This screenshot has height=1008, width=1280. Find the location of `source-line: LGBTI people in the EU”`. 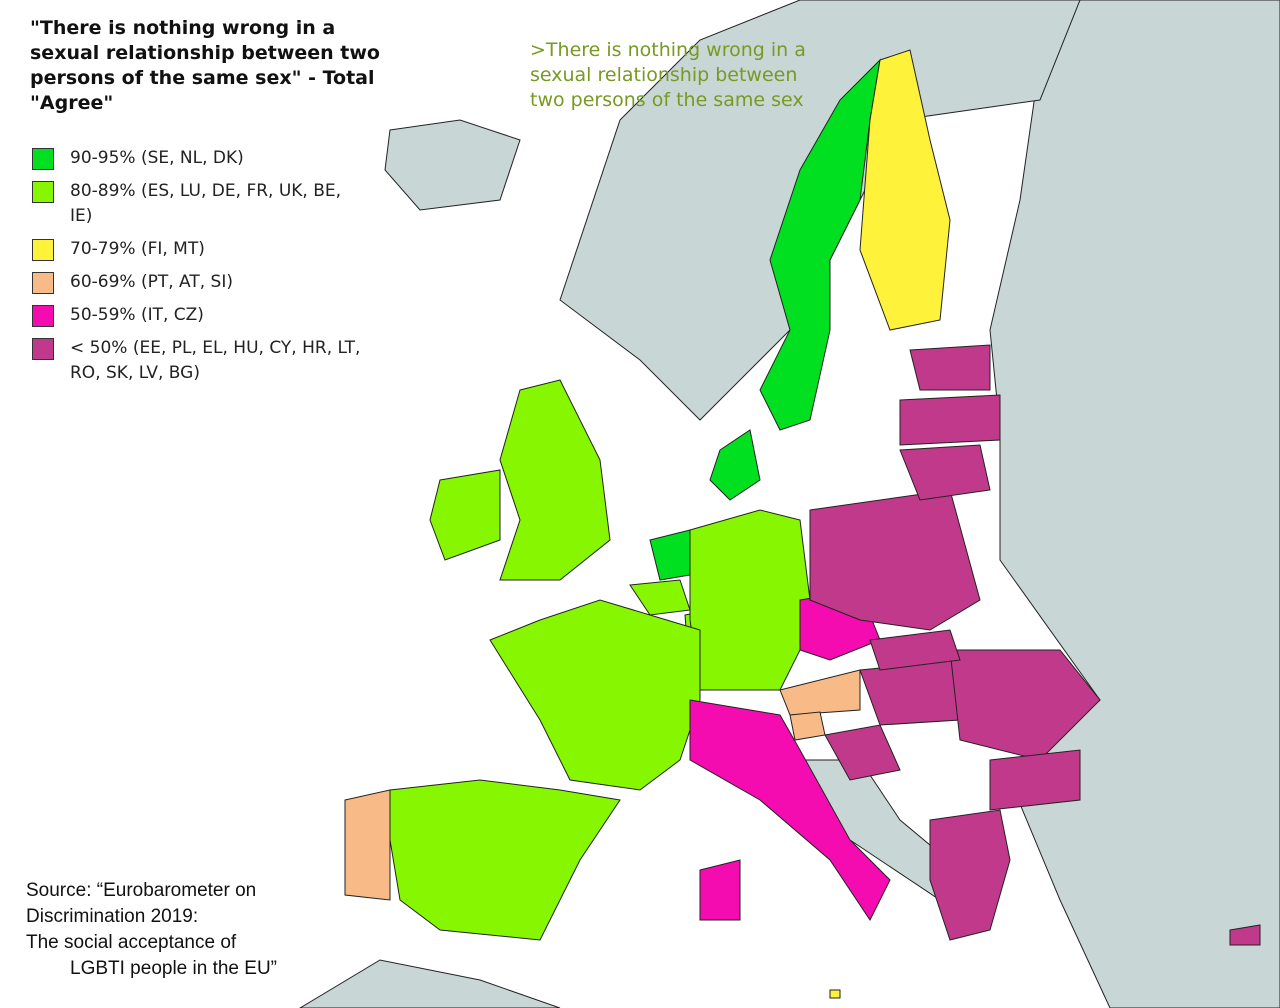

source-line: LGBTI people in the EU” is located at coordinates (173, 968).